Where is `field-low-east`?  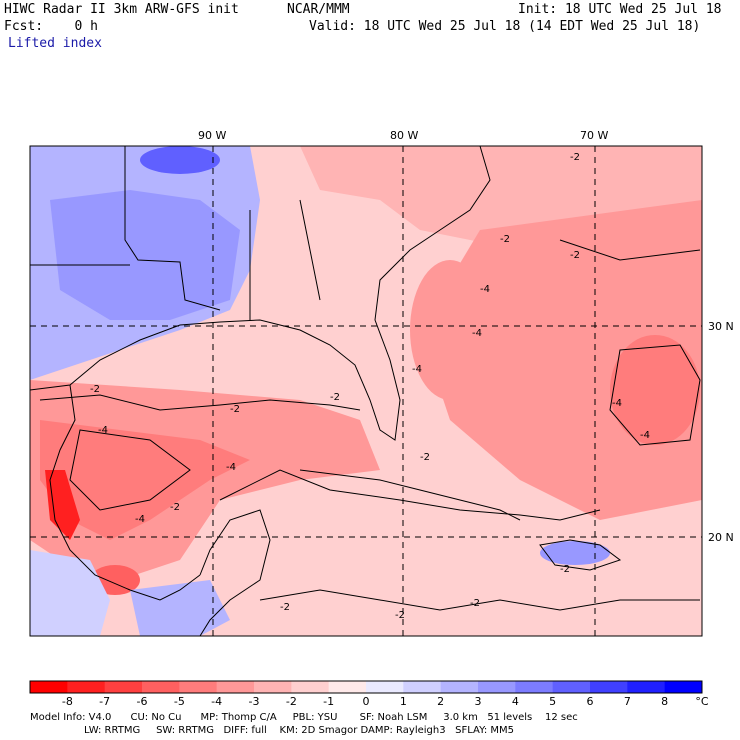 field-low-east is located at coordinates (655, 390).